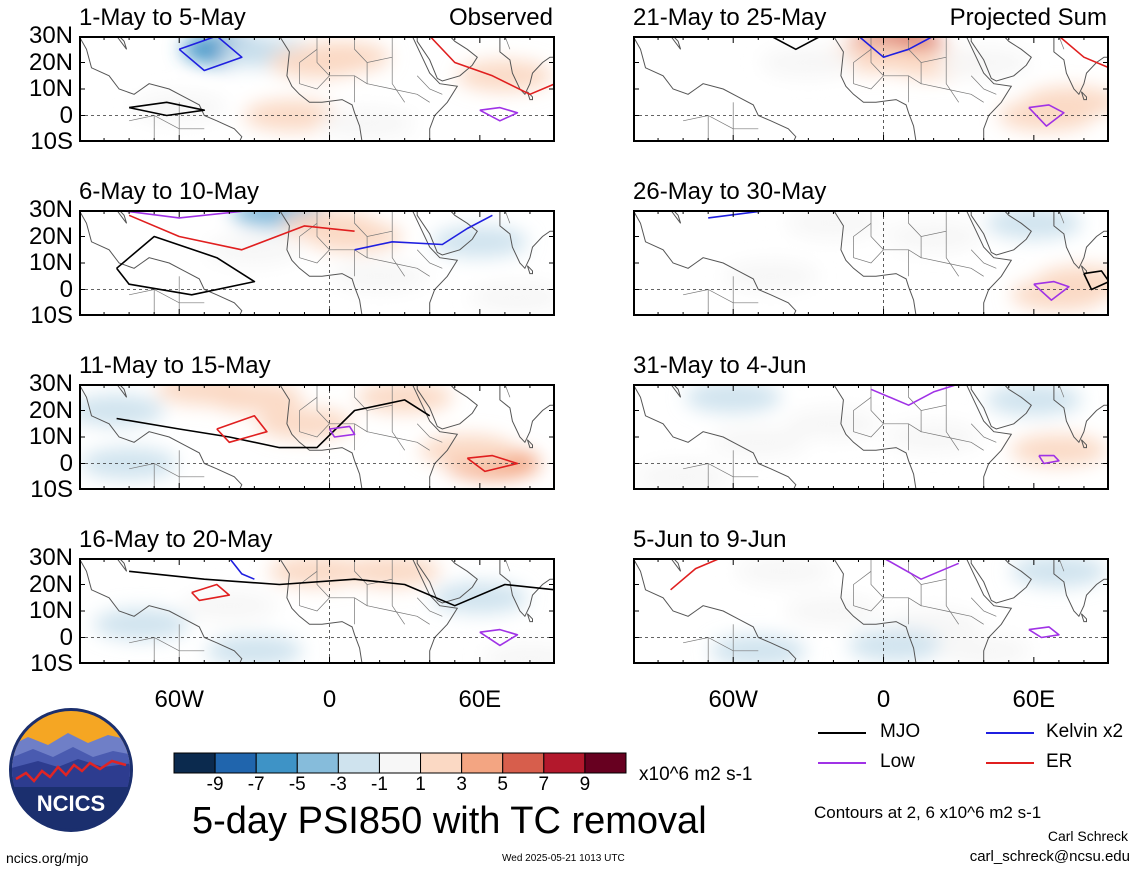 This screenshot has height=872, width=1135. What do you see at coordinates (480, 699) in the screenshot?
I see `lon-label: 60E` at bounding box center [480, 699].